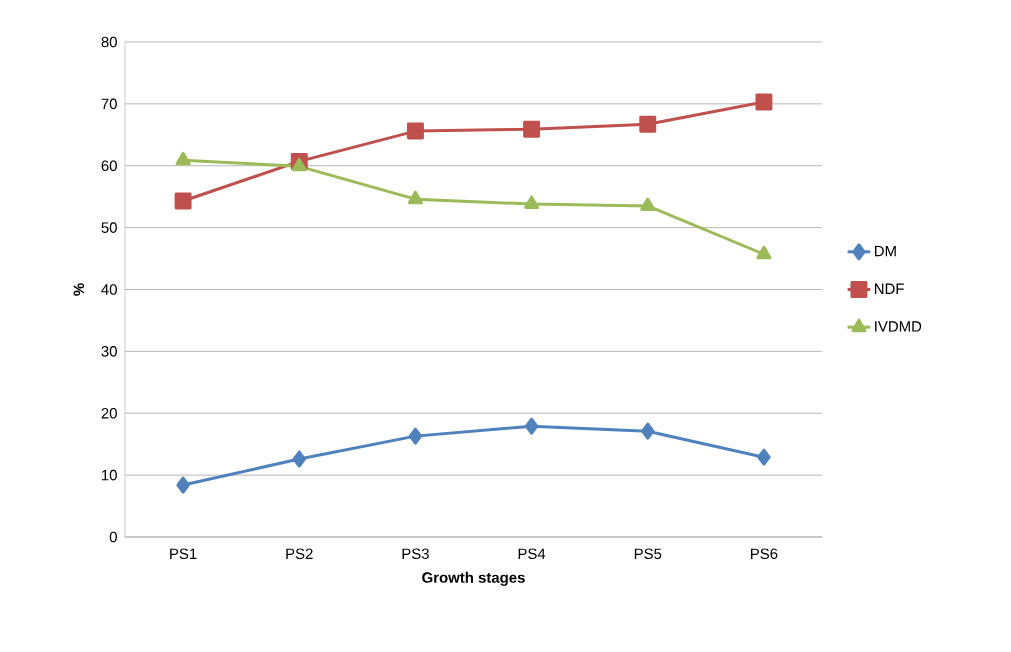 This screenshot has height=652, width=1011. Describe the element at coordinates (109, 289) in the screenshot. I see `y-tick-label: 40` at that location.